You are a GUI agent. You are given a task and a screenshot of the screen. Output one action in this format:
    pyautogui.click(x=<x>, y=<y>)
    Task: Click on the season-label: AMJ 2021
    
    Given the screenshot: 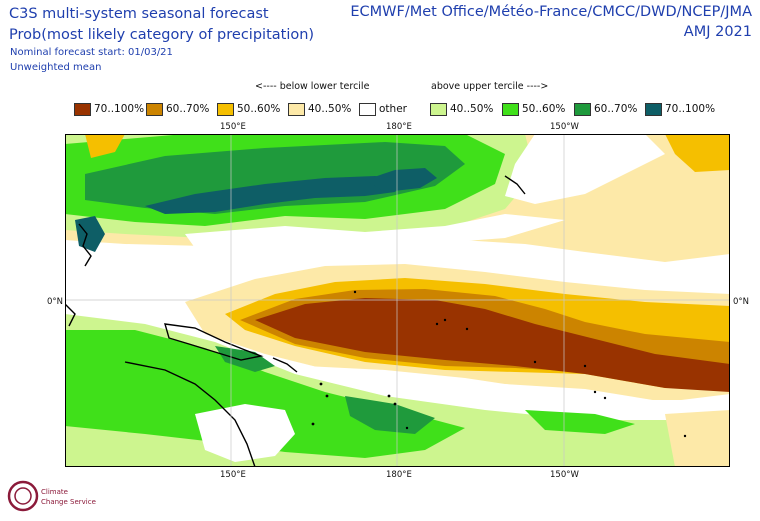 What is the action you would take?
    pyautogui.click(x=717, y=32)
    